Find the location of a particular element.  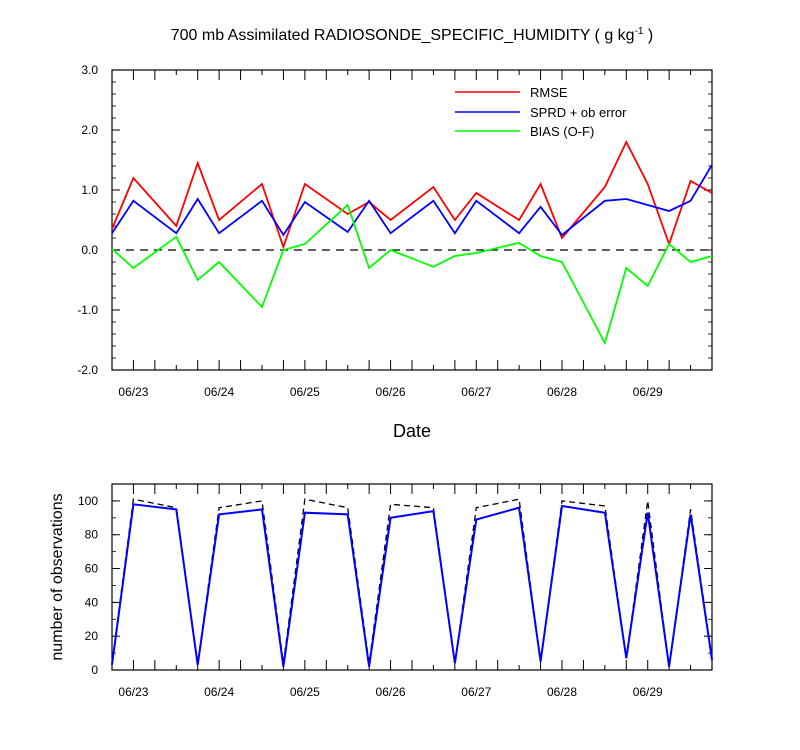

legend: RMSE SPRD + ob error BIAS (O-F) is located at coordinates (541, 112).